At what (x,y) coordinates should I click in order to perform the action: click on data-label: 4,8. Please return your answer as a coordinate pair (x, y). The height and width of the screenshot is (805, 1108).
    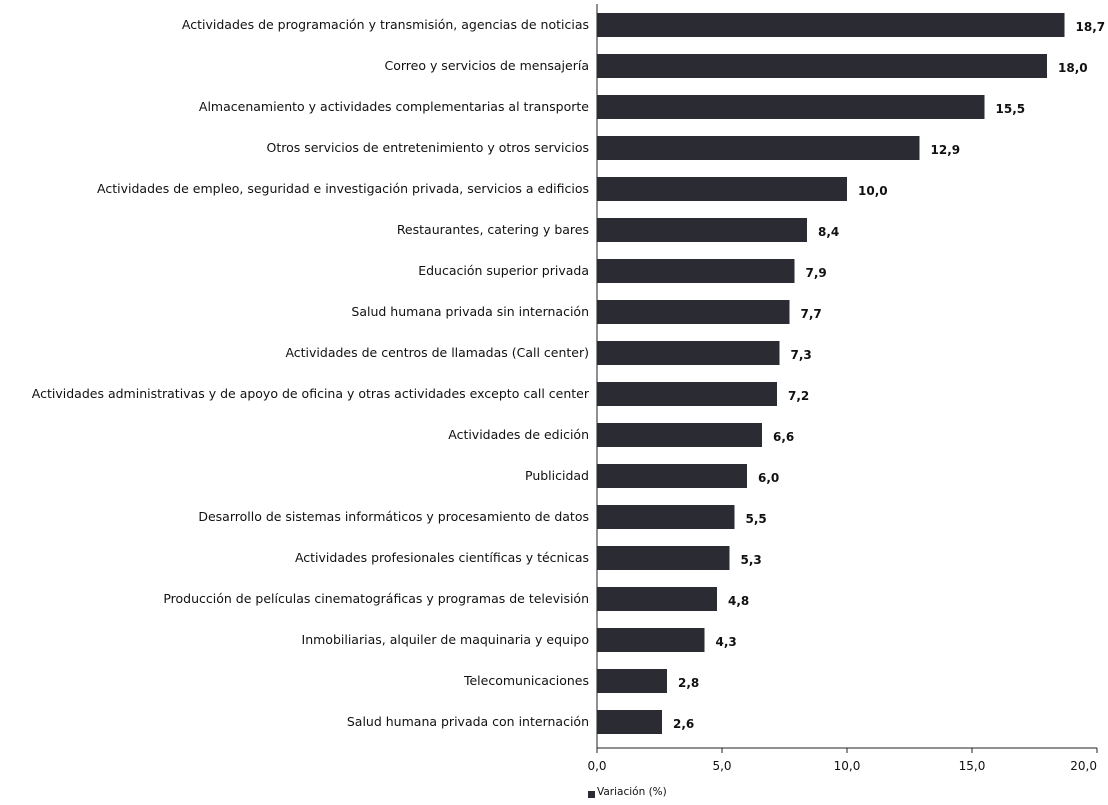
    Looking at the image, I should click on (738, 601).